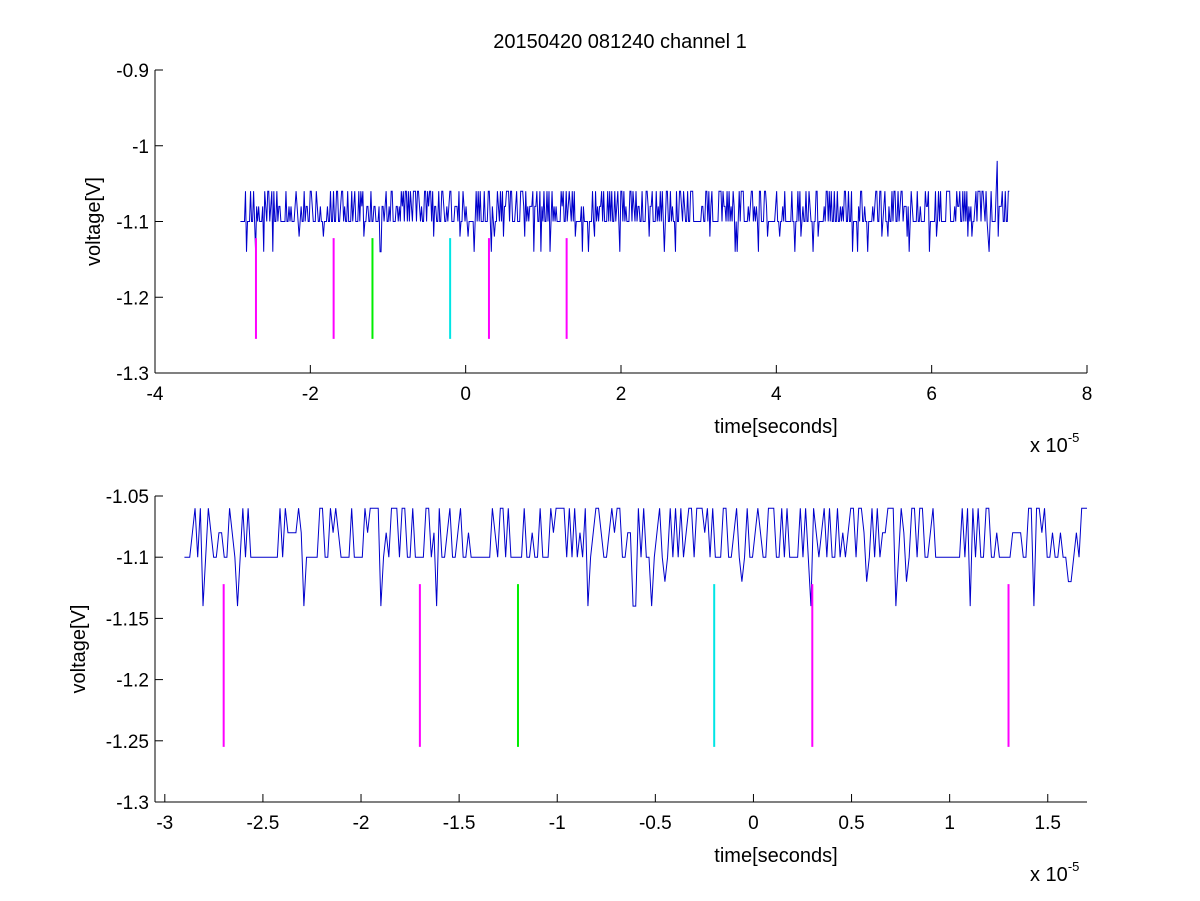  Describe the element at coordinates (776, 394) in the screenshot. I see `x-tick-label: 4` at that location.